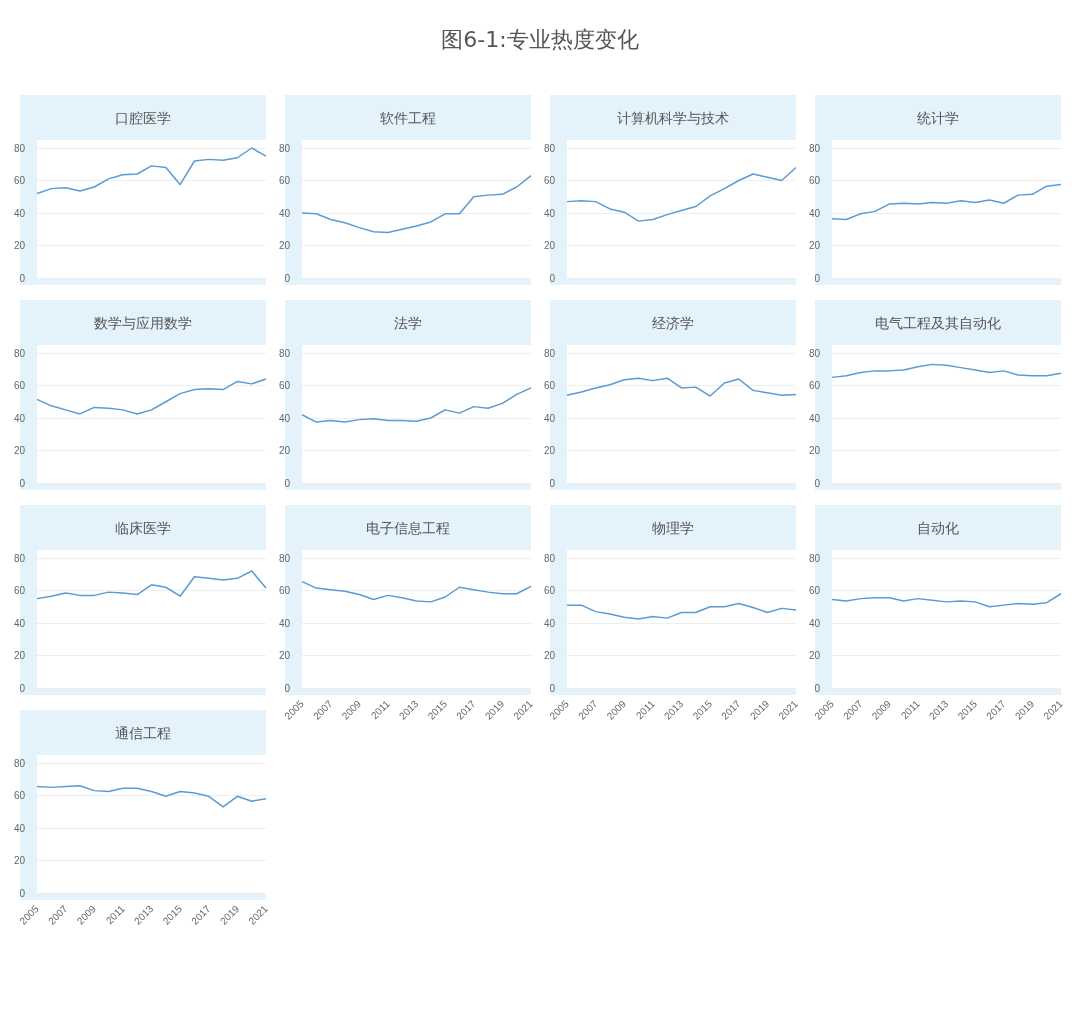 This screenshot has height=1013, width=1080. Describe the element at coordinates (938, 323) in the screenshot. I see `chart-title: 电气工程及其自动化` at that location.